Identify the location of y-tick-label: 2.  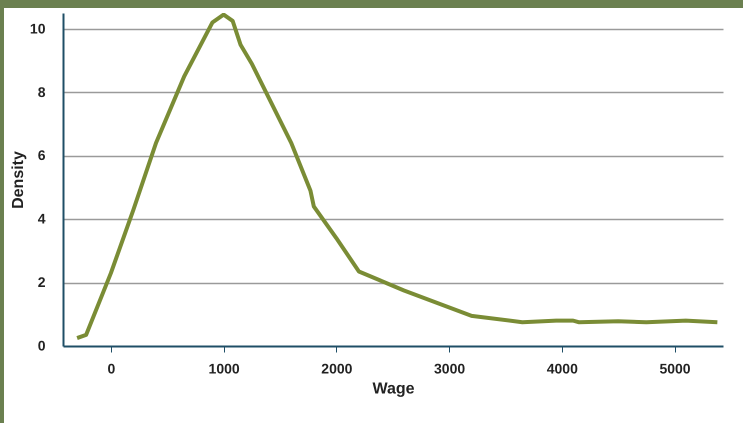
(42, 282).